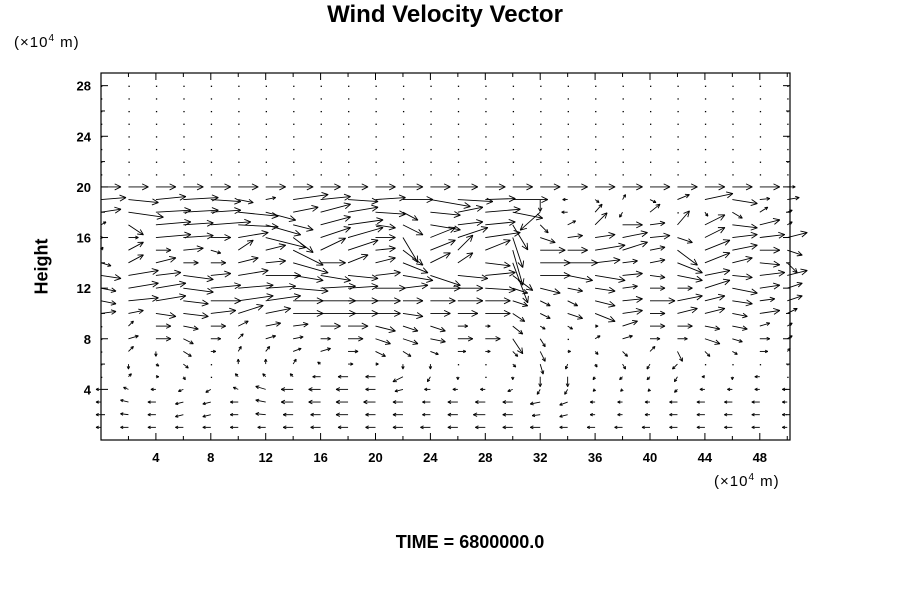 The height and width of the screenshot is (600, 900). I want to click on chart-title: Wind Velocity Vector, so click(445, 14).